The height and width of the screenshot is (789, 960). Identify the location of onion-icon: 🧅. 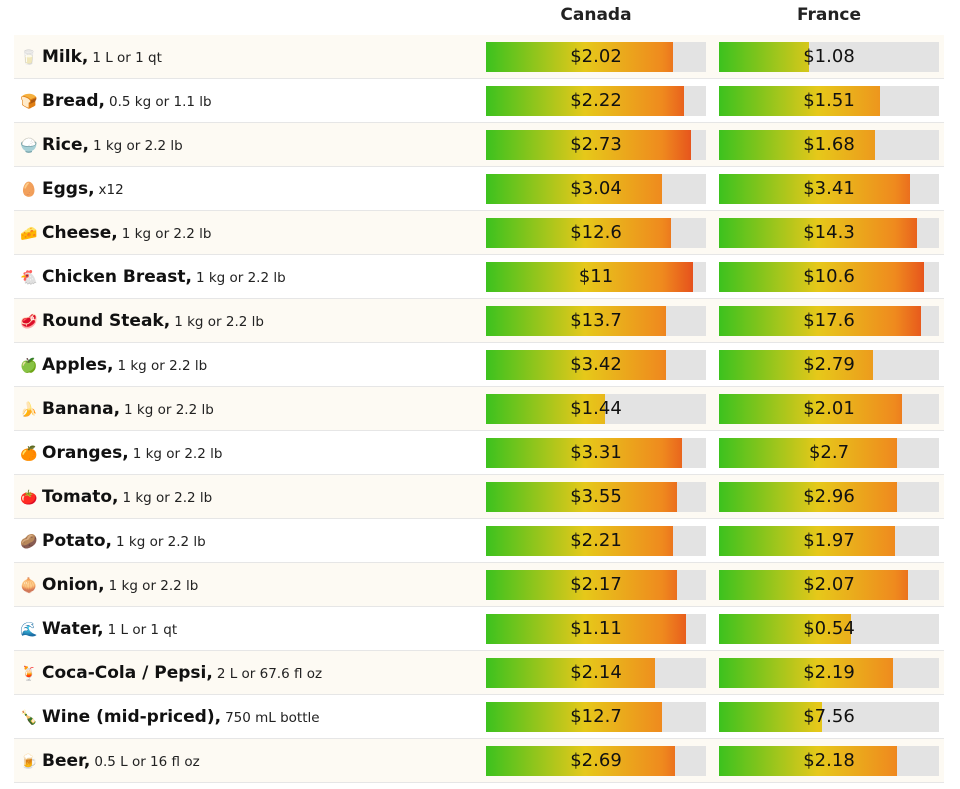
(29, 586).